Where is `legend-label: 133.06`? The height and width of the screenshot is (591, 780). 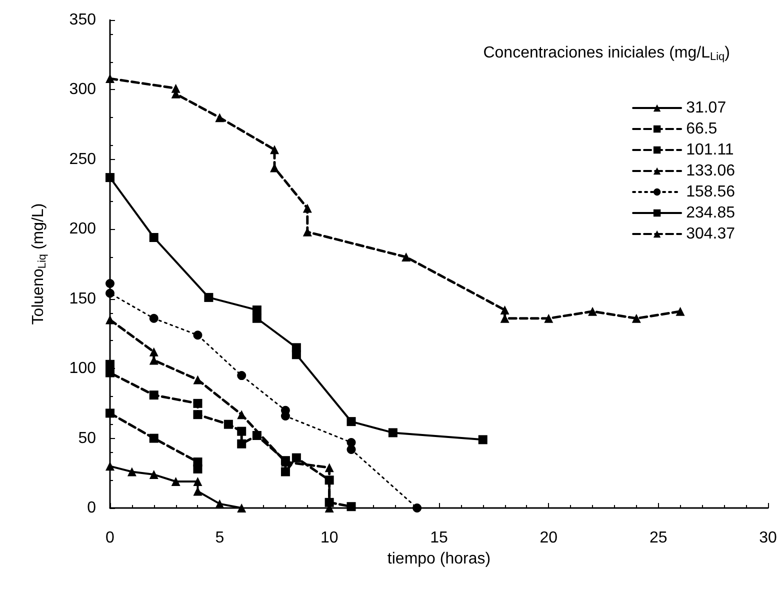
legend-label: 133.06 is located at coordinates (711, 171).